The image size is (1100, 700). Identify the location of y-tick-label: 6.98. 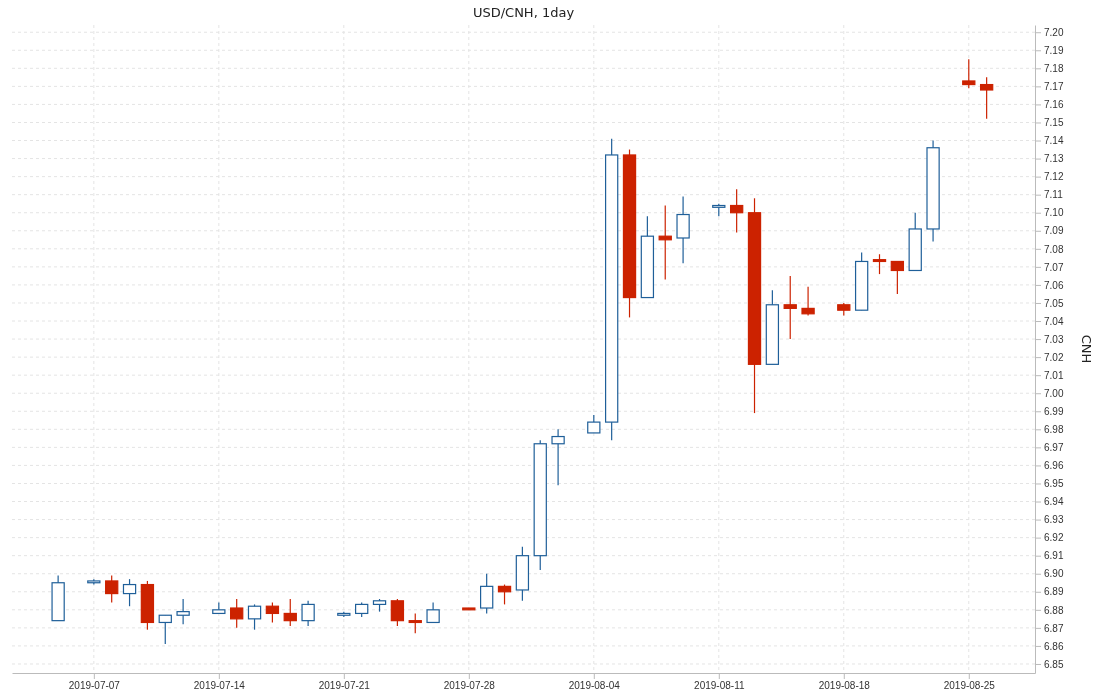
(1054, 430).